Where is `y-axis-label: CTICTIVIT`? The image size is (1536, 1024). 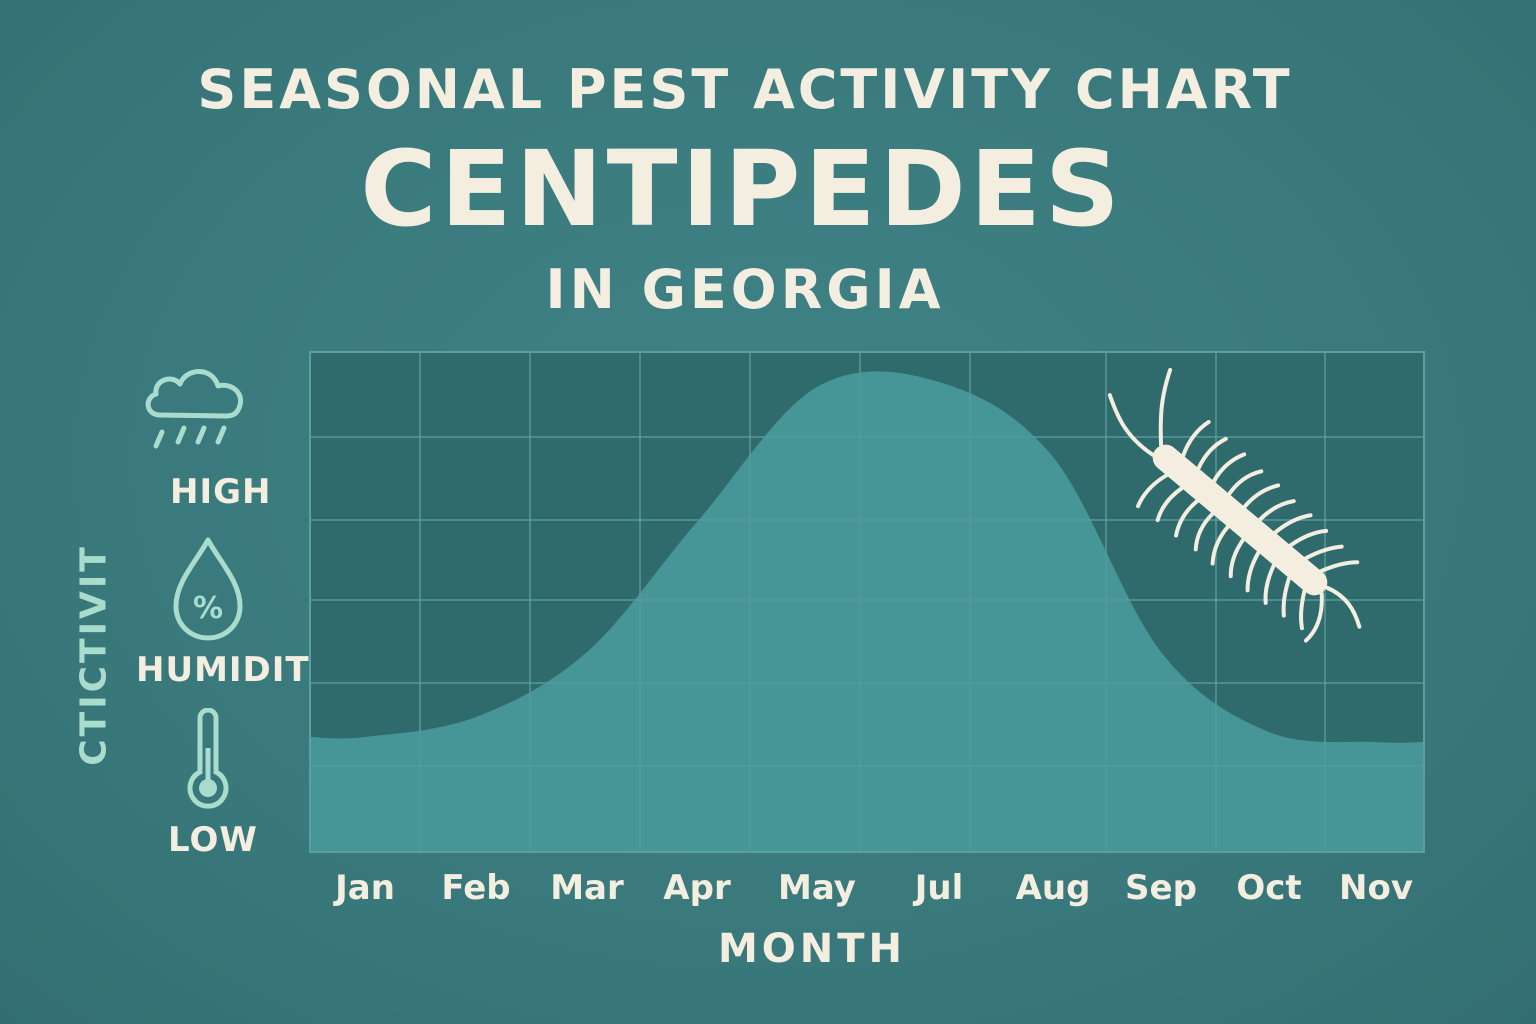
y-axis-label: CTICTIVIT is located at coordinates (94, 655).